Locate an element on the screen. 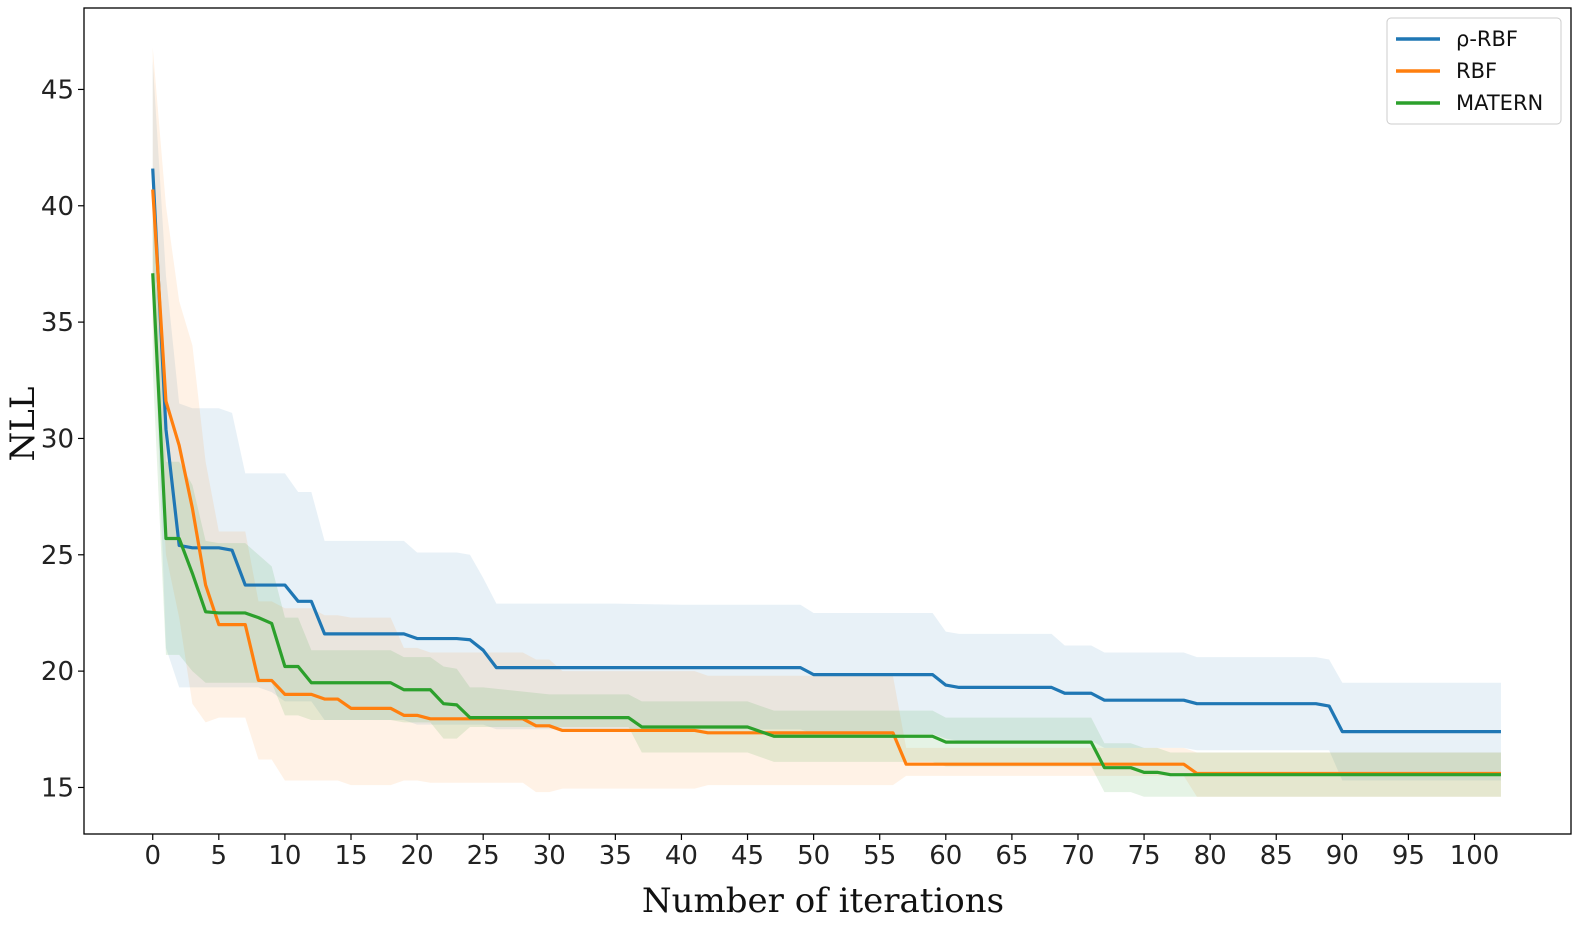 The image size is (1579, 932). x-tick-label: 60 is located at coordinates (945, 856).